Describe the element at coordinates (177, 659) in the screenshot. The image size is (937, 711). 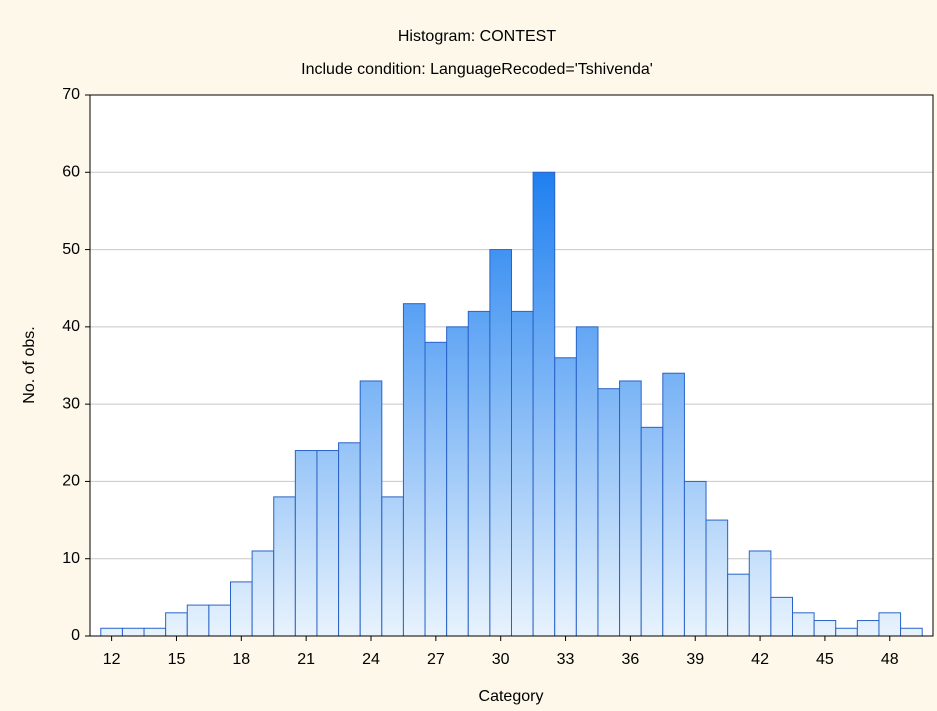
I see `x-tick-label: 15` at that location.